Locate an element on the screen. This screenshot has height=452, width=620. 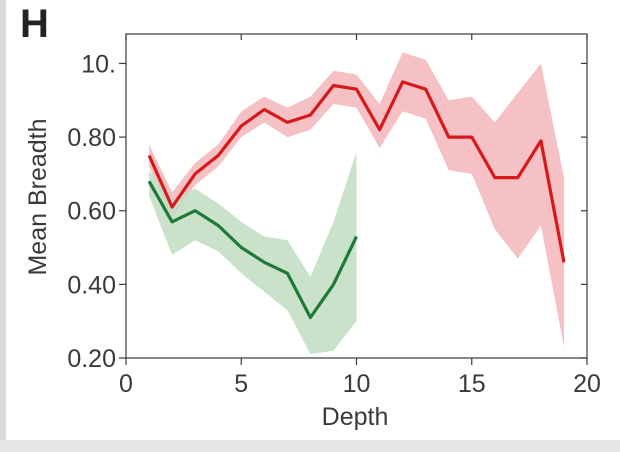
y-tick-label: 0.80 is located at coordinates (91, 138).